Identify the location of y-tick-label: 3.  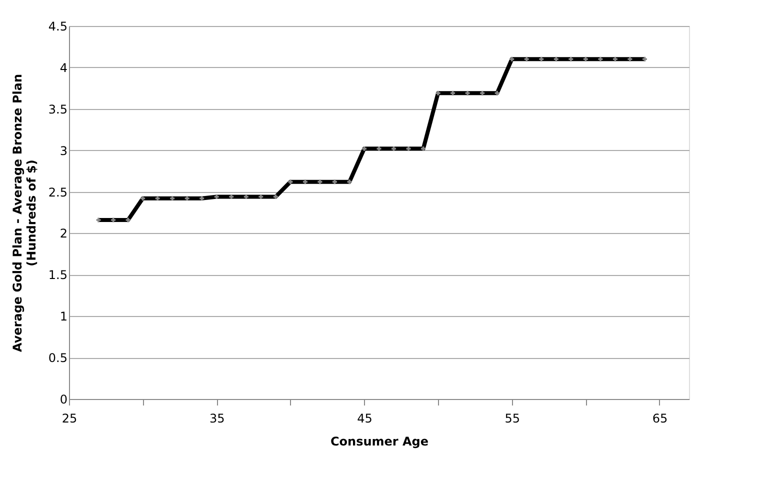
(64, 151).